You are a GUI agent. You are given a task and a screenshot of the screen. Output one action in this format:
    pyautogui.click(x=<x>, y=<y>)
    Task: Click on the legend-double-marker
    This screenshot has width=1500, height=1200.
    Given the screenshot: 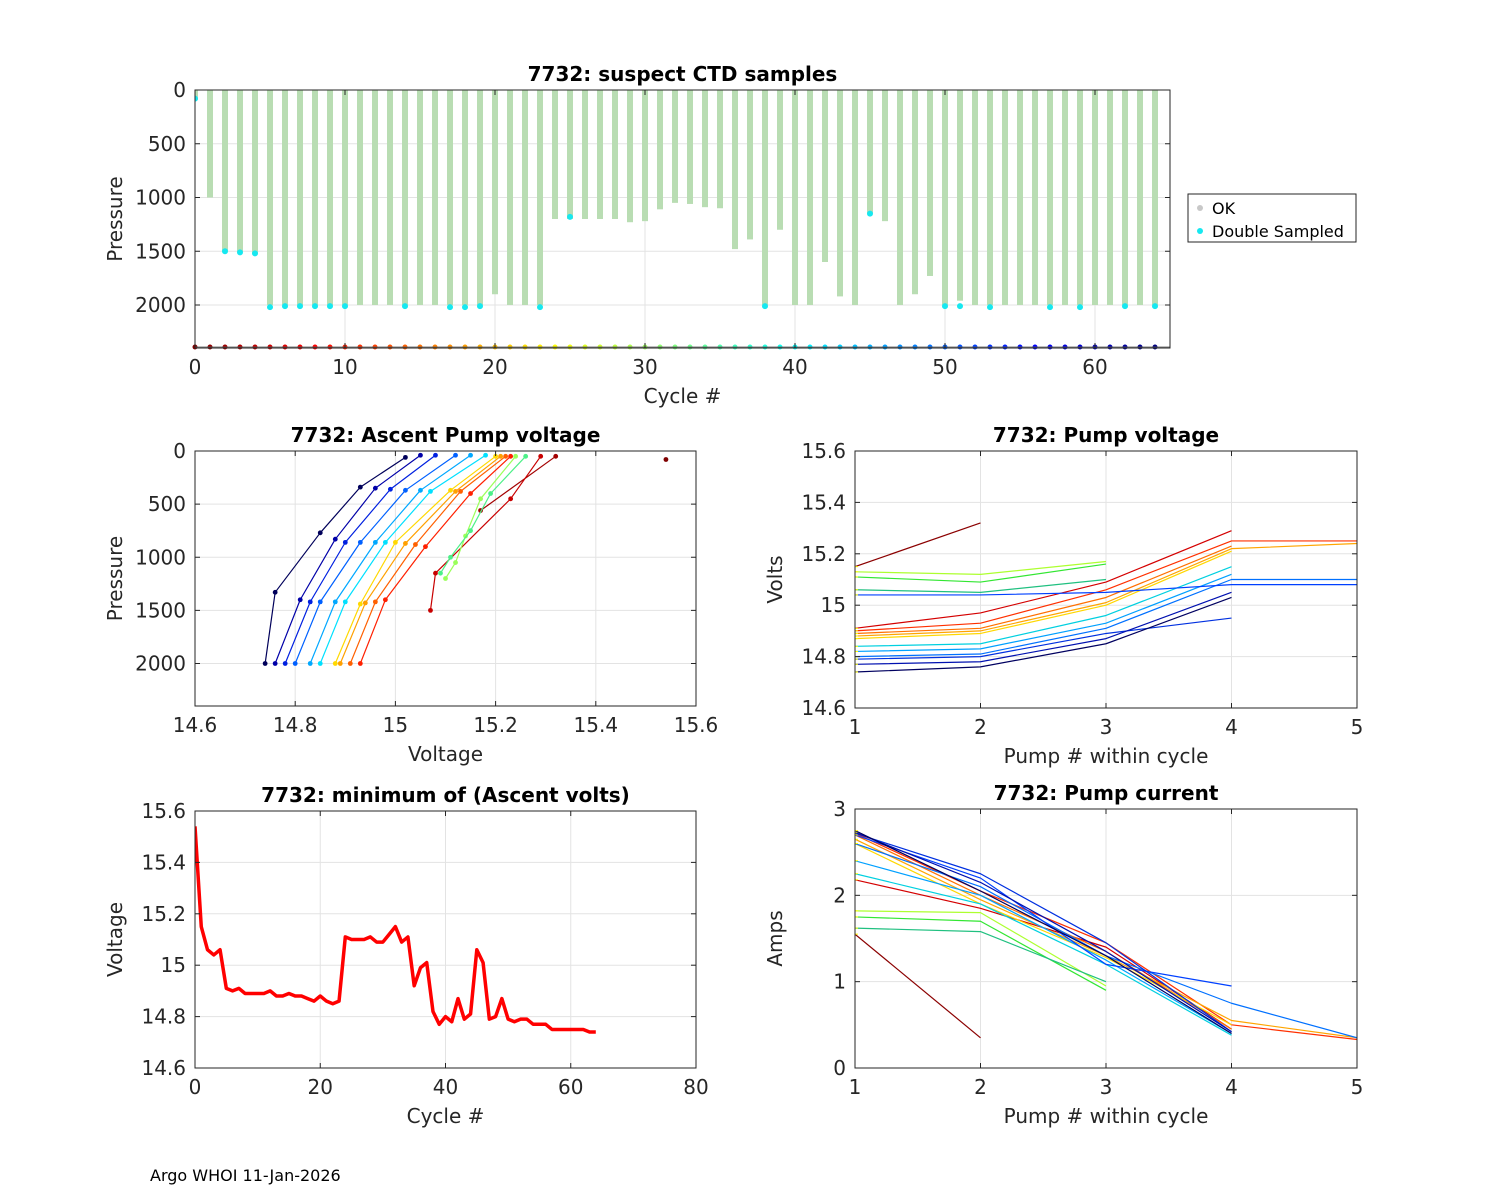 What is the action you would take?
    pyautogui.click(x=1200, y=231)
    